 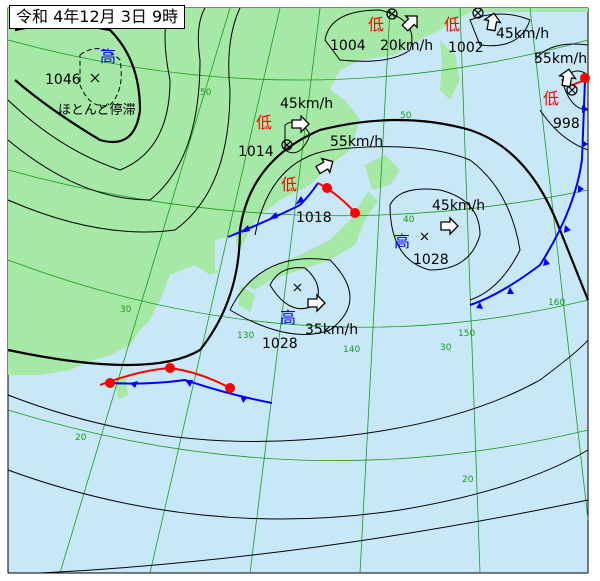 What do you see at coordinates (245, 336) in the screenshot?
I see `lon-label: 130` at bounding box center [245, 336].